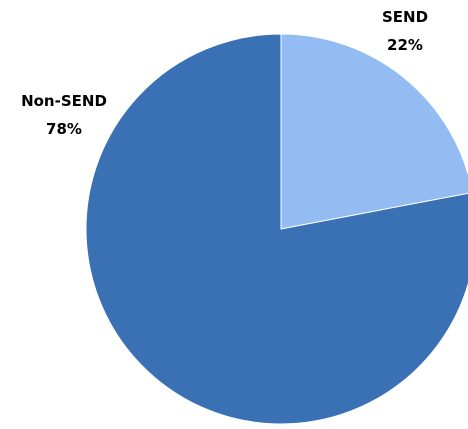 This screenshot has height=429, width=468. Describe the element at coordinates (405, 45) in the screenshot. I see `slice-value-label-send: 22%` at that location.